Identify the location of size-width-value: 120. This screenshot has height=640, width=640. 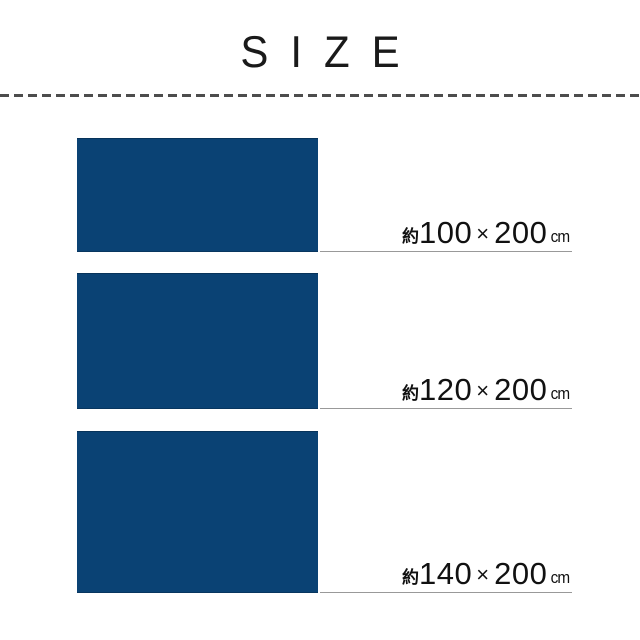
(446, 389).